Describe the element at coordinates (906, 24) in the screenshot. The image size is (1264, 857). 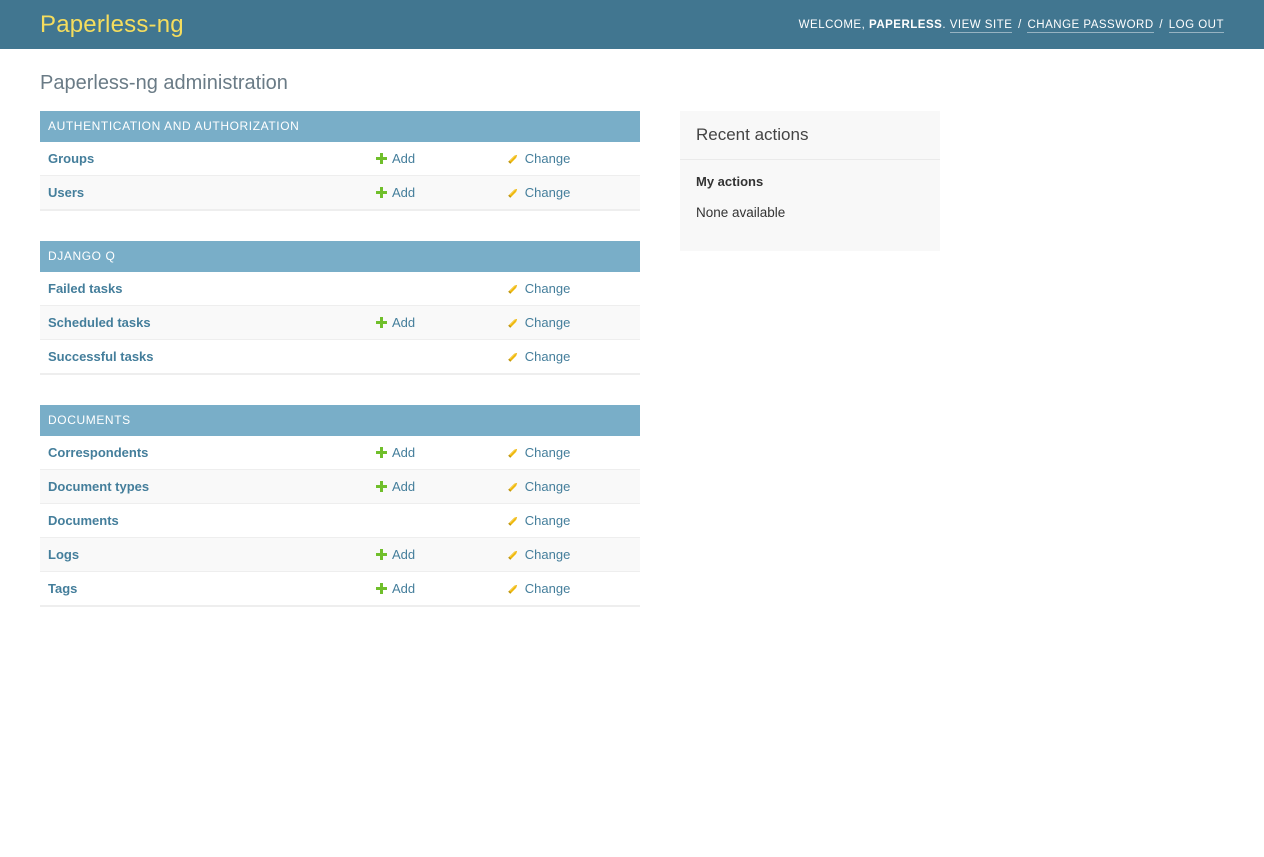
I see `username-label: PAPERLESS` at that location.